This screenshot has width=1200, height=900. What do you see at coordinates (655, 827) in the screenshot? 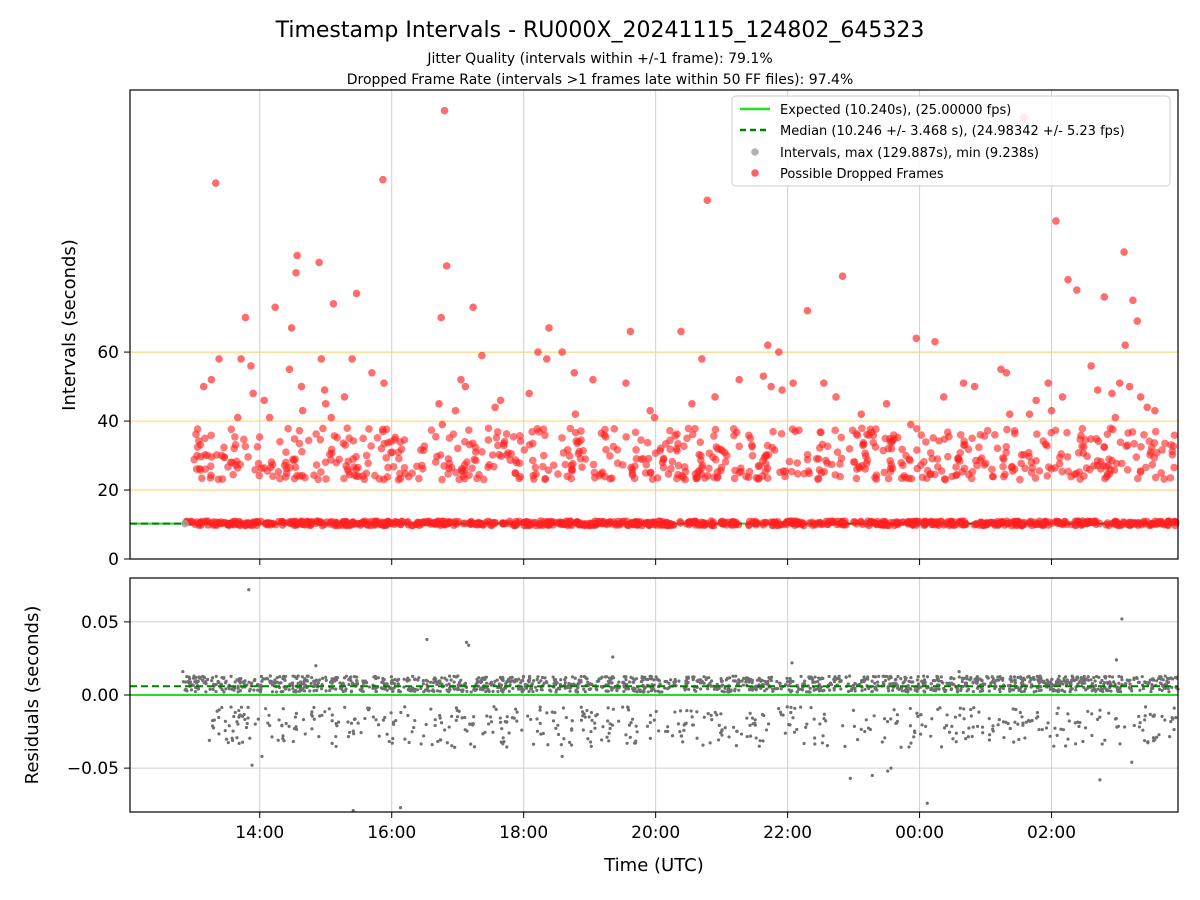
I see `residuals-x-ticks: 14:00 16:00 18:00 20:00 22:00 00:00 02:00` at bounding box center [655, 827].